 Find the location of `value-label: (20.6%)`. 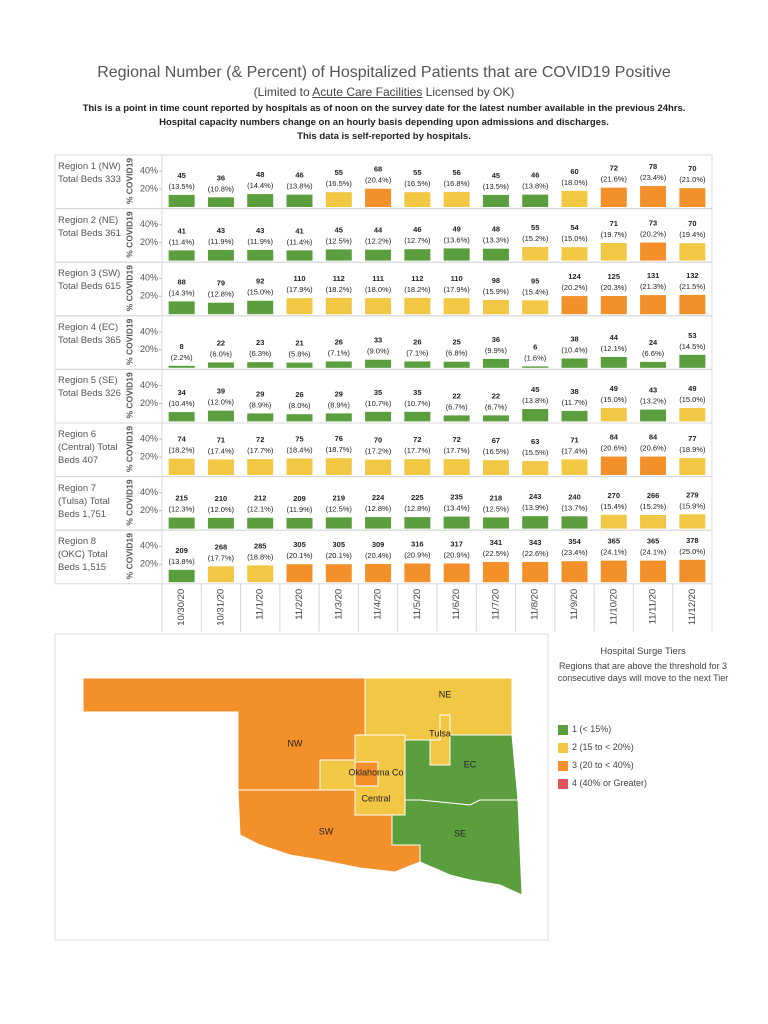

value-label: (20.6%) is located at coordinates (614, 448).